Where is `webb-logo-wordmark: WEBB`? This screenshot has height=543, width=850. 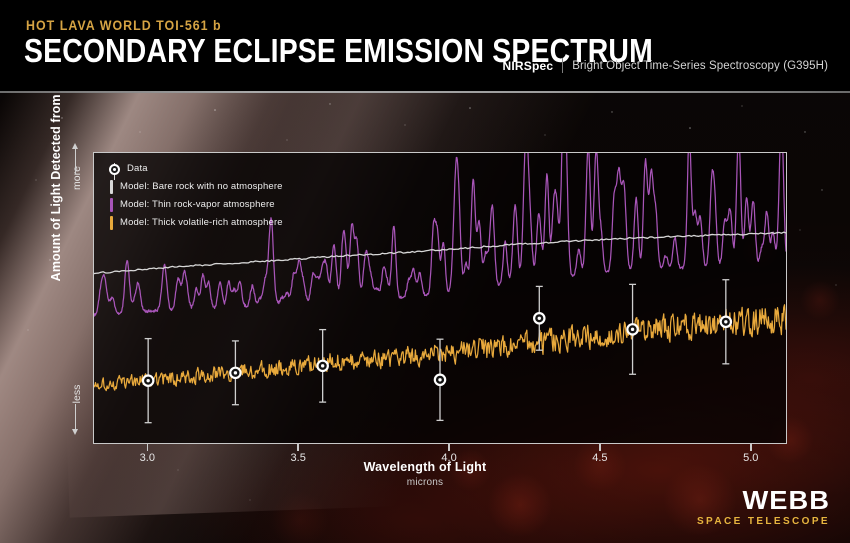 webb-logo-wordmark: WEBB is located at coordinates (786, 500).